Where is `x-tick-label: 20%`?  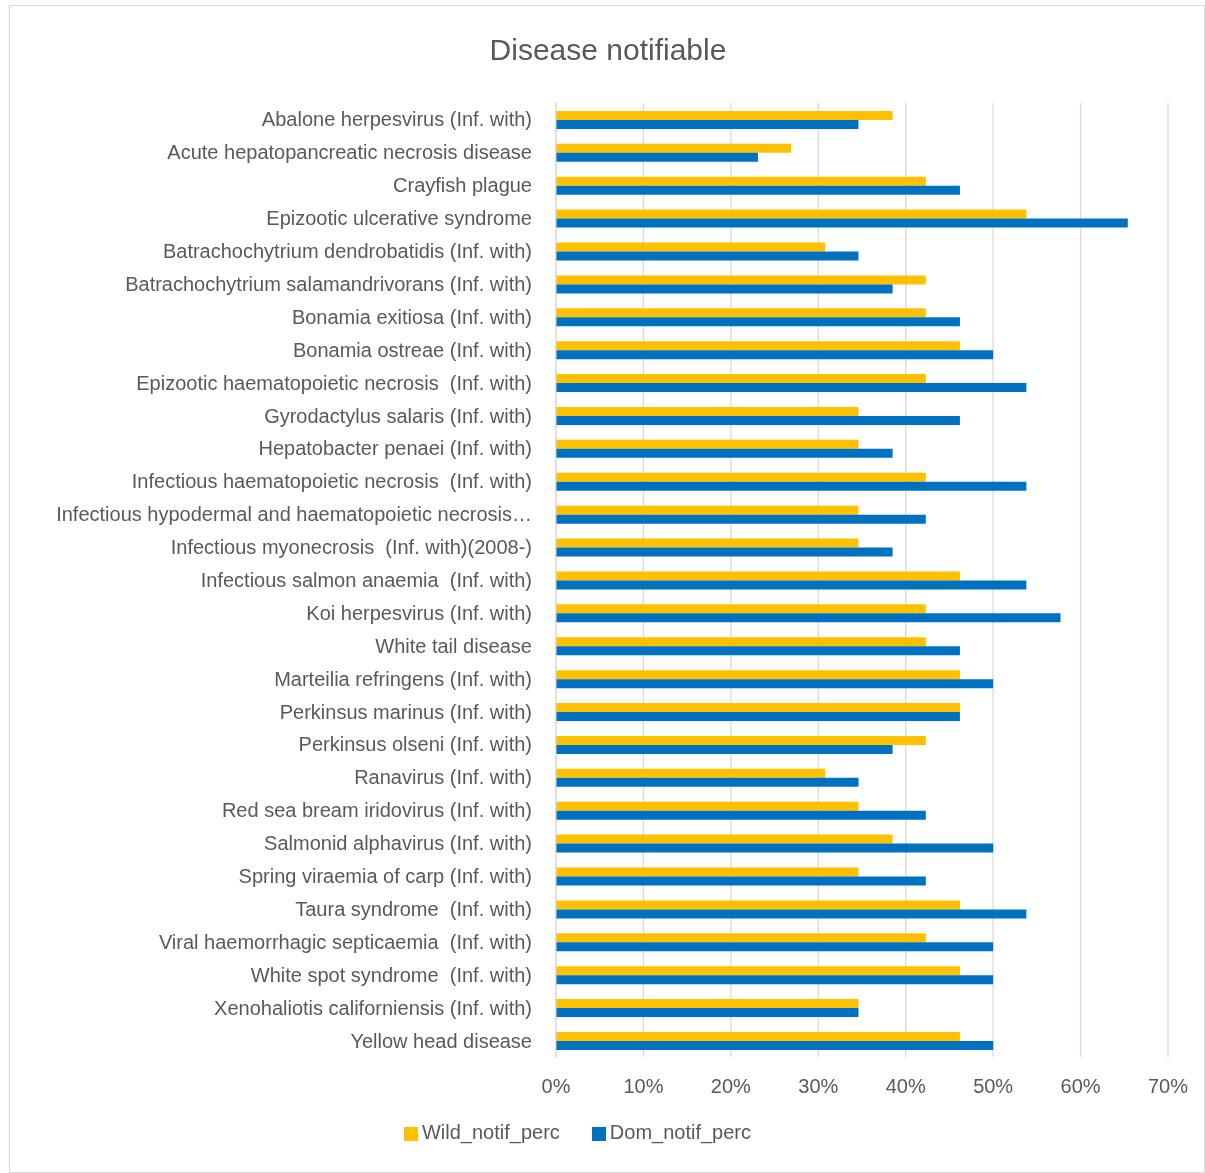 x-tick-label: 20% is located at coordinates (731, 1086).